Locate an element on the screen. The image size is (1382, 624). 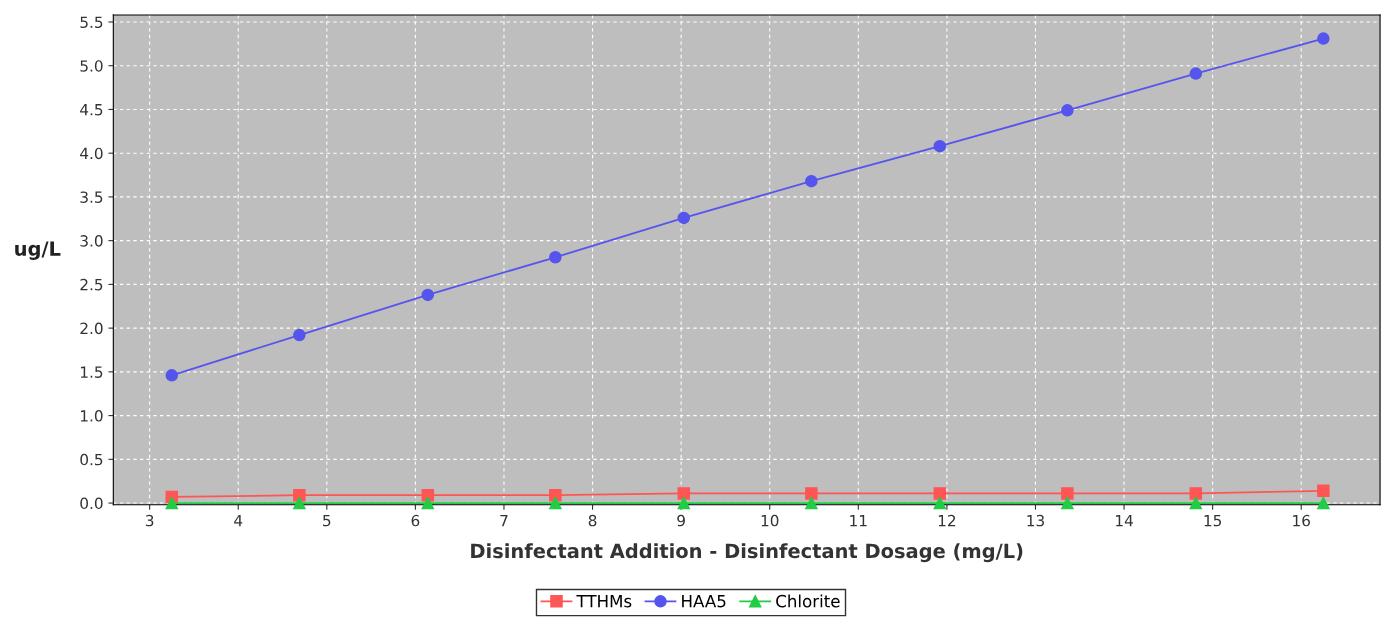
x-tick-label: 10 is located at coordinates (770, 520).